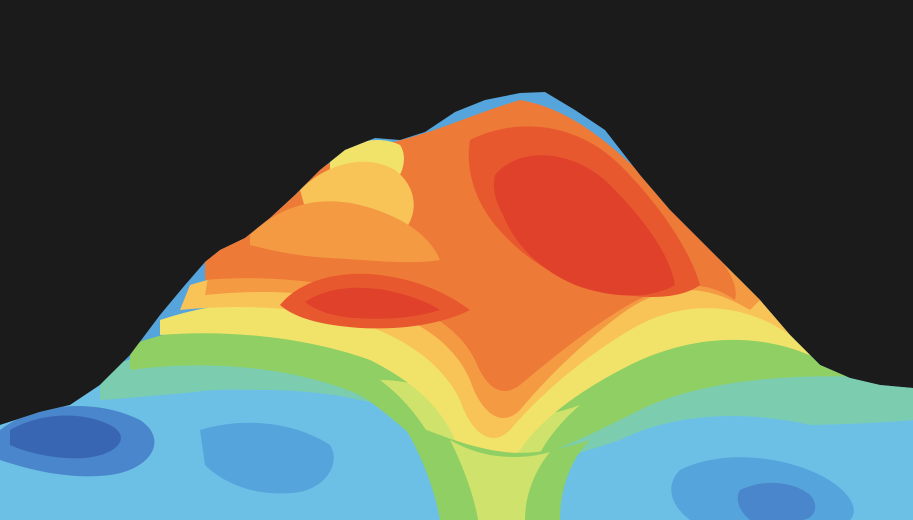 Image resolution: width=913 pixels, height=520 pixels. What do you see at coordinates (500, 480) in the screenshot?
I see `band-yellow-green-channel` at bounding box center [500, 480].